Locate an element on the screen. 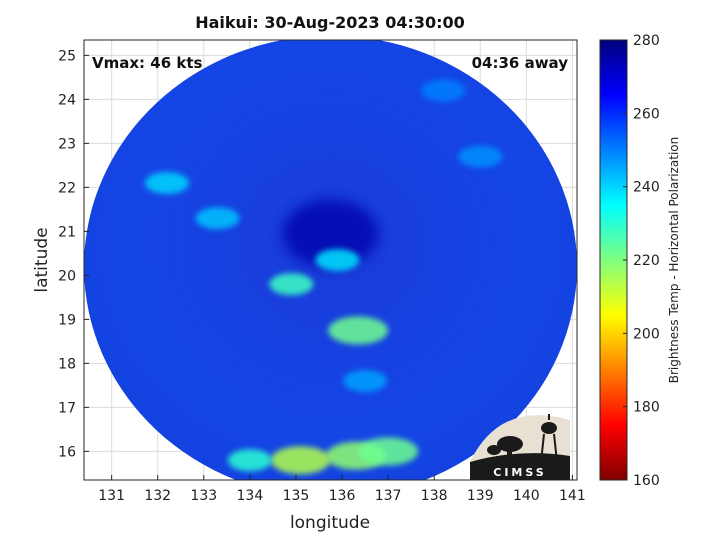  colorbar-tick-label: 160 is located at coordinates (646, 481).